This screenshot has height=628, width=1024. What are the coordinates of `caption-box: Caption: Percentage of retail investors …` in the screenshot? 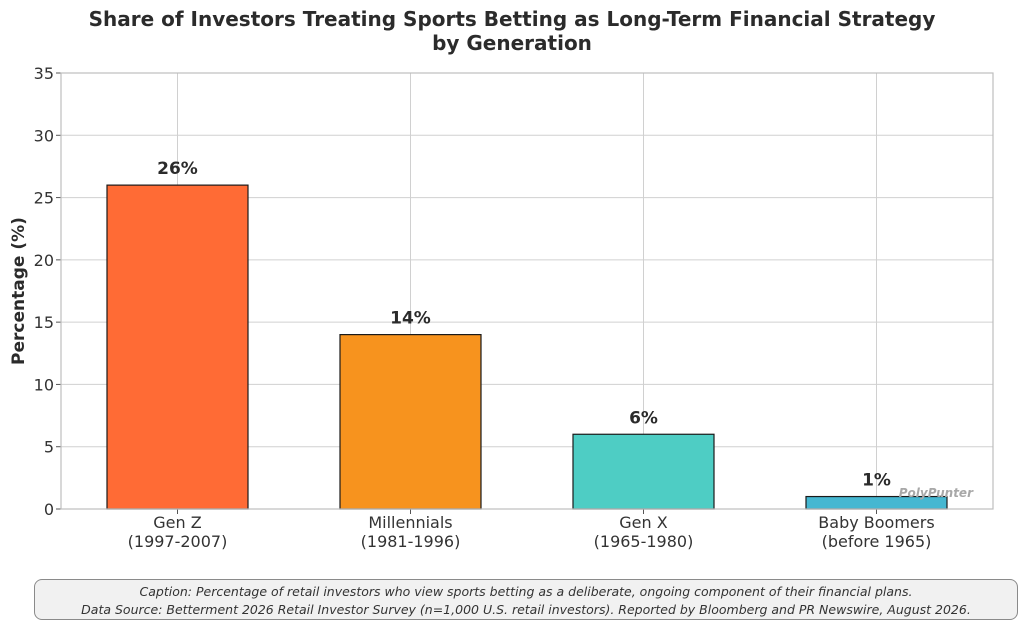 It's located at (526, 599).